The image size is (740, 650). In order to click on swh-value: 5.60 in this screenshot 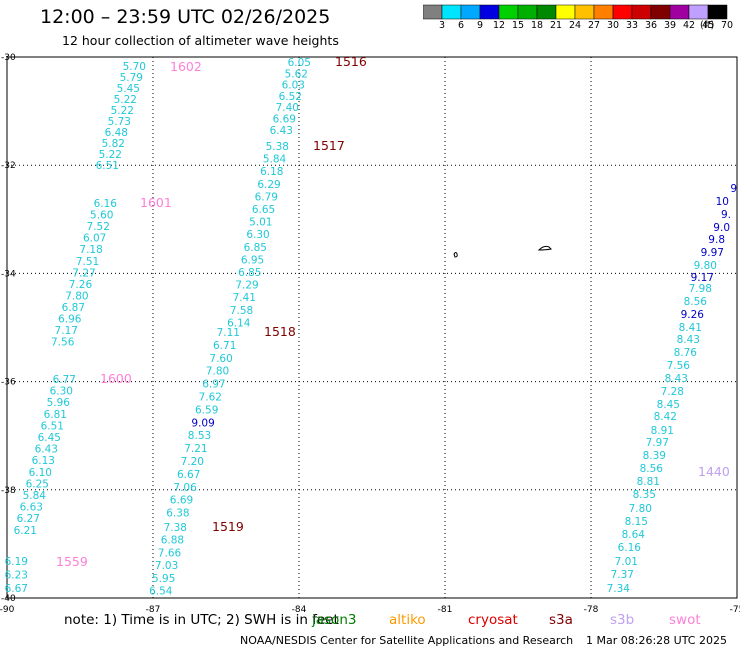, I will do `click(101, 216)`.